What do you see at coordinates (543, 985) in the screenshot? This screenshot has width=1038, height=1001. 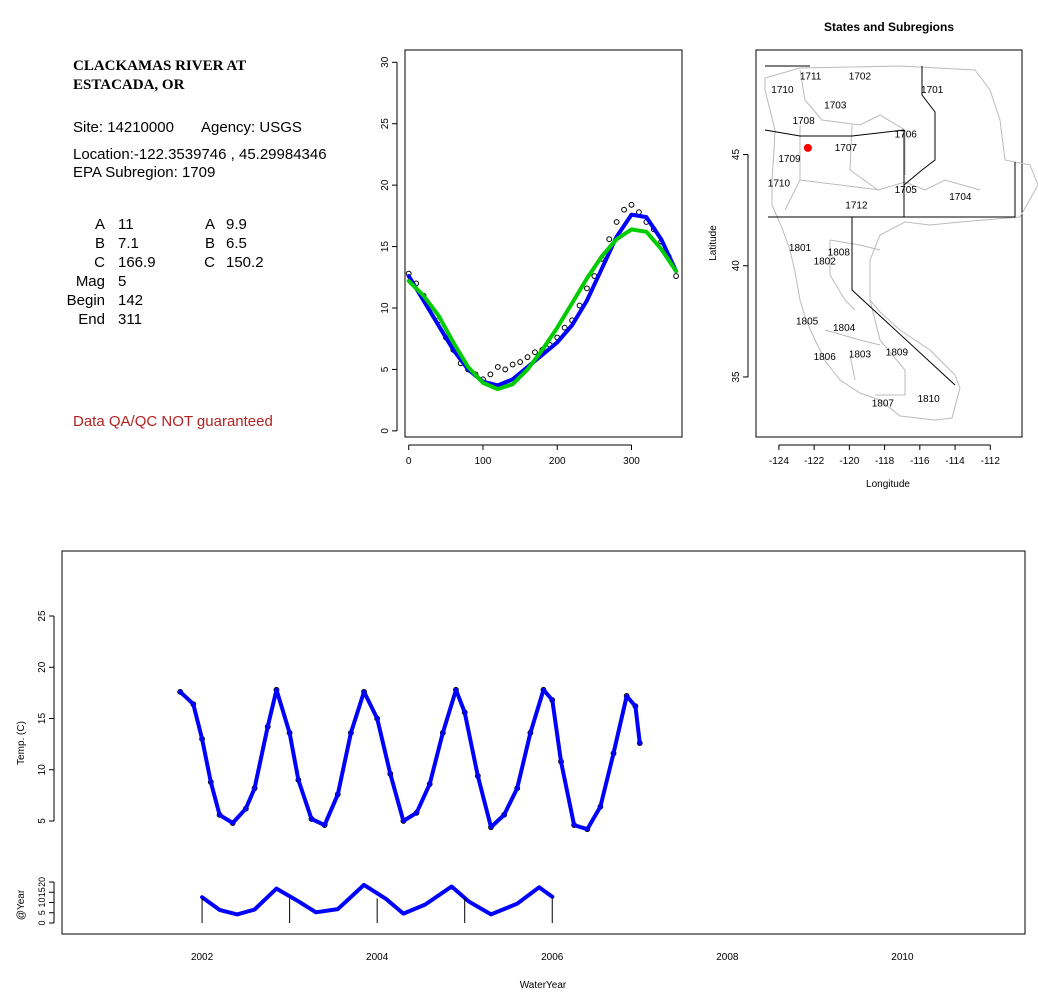 I see `timeseries-x-label: WaterYear` at bounding box center [543, 985].